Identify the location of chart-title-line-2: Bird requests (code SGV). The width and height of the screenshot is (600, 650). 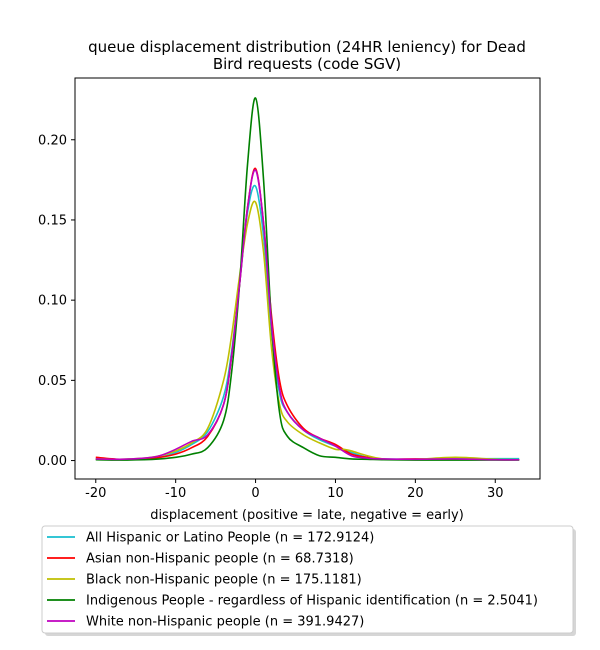
(307, 64).